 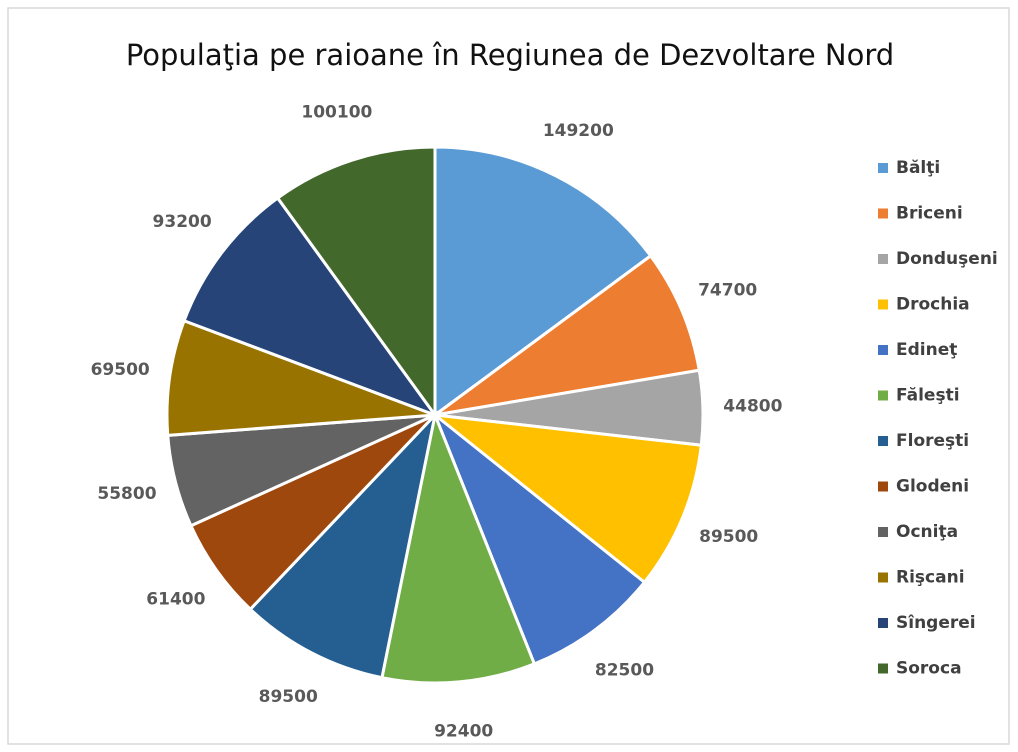 I want to click on data-label: 44800, so click(x=752, y=406).